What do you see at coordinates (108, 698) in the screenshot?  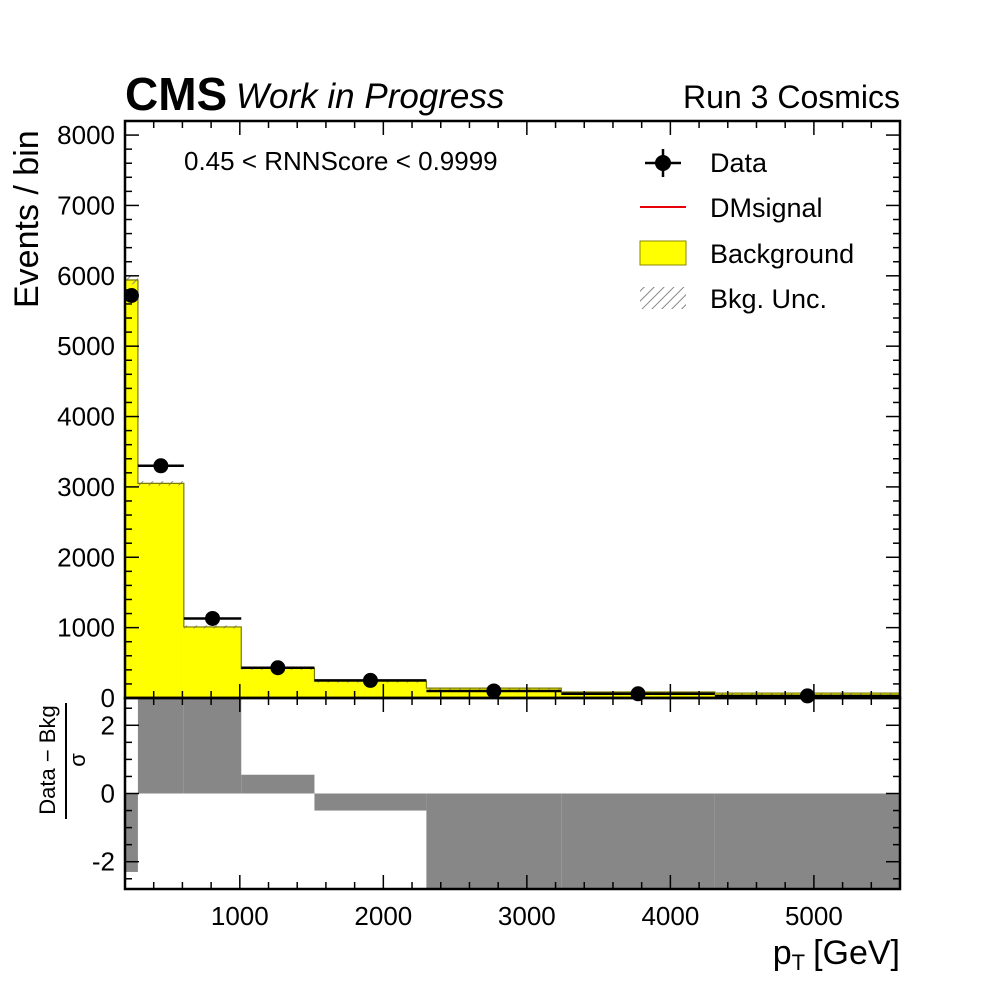 I see `y-tick-label: 0` at bounding box center [108, 698].